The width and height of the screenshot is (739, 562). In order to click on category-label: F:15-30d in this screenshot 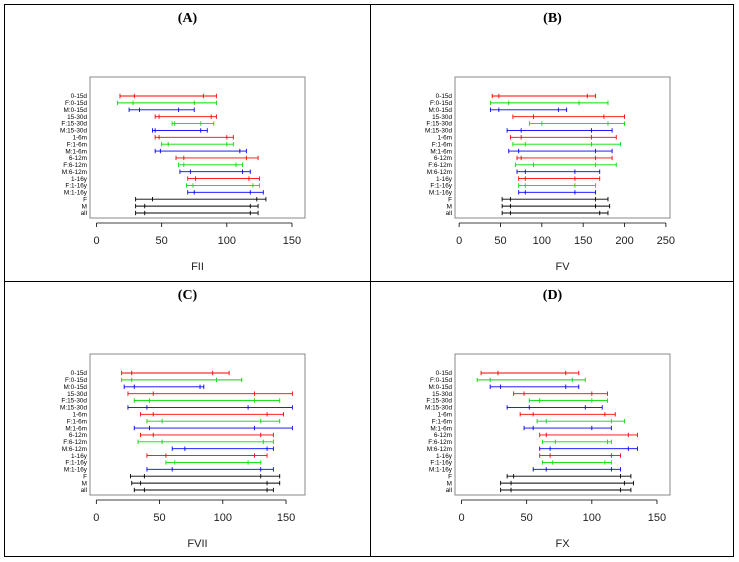, I will do `click(439, 124)`.